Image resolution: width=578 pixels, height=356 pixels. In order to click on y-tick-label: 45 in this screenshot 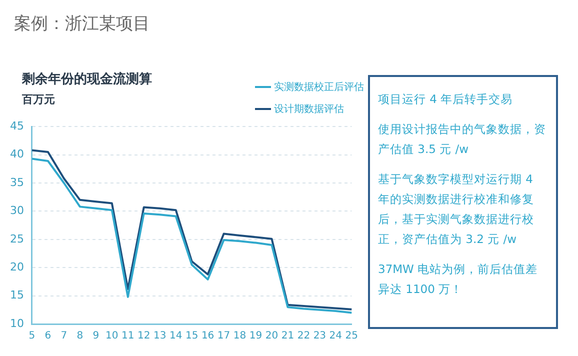, I will do `click(17, 125)`.